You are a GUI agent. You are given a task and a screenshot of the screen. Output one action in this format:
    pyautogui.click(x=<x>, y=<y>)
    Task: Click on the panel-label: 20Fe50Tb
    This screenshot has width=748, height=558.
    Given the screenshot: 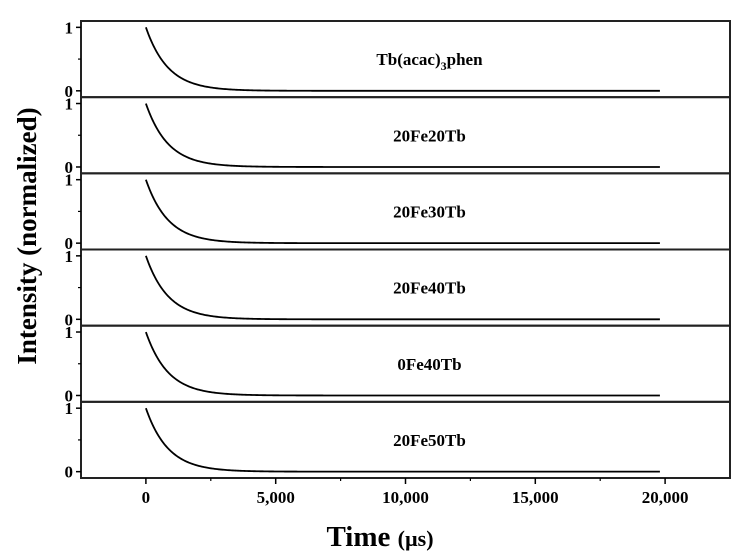 What is the action you would take?
    pyautogui.click(x=429, y=440)
    